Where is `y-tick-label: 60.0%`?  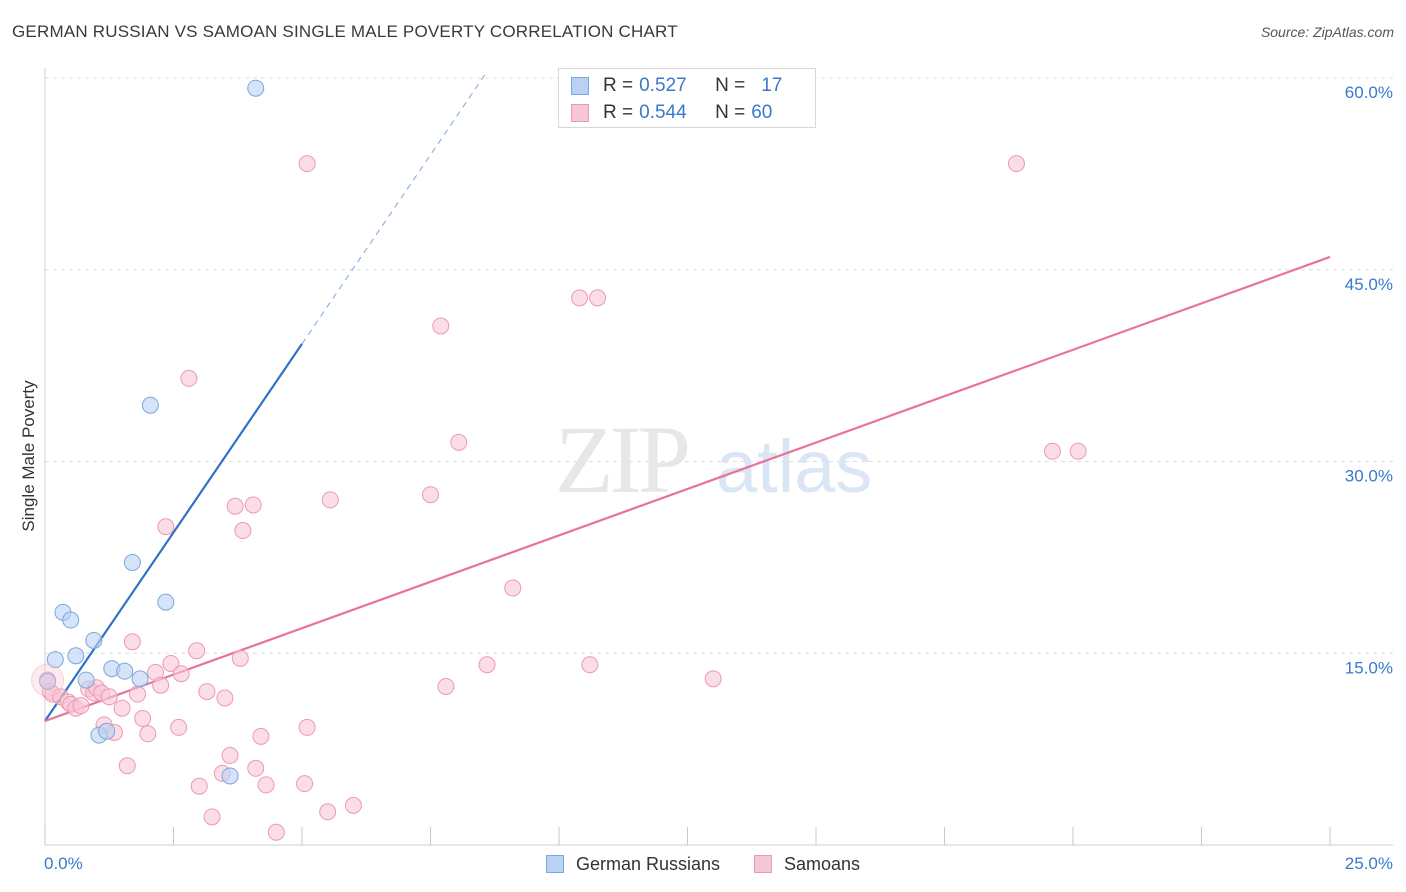
y-tick-label: 60.0% is located at coordinates (1369, 92).